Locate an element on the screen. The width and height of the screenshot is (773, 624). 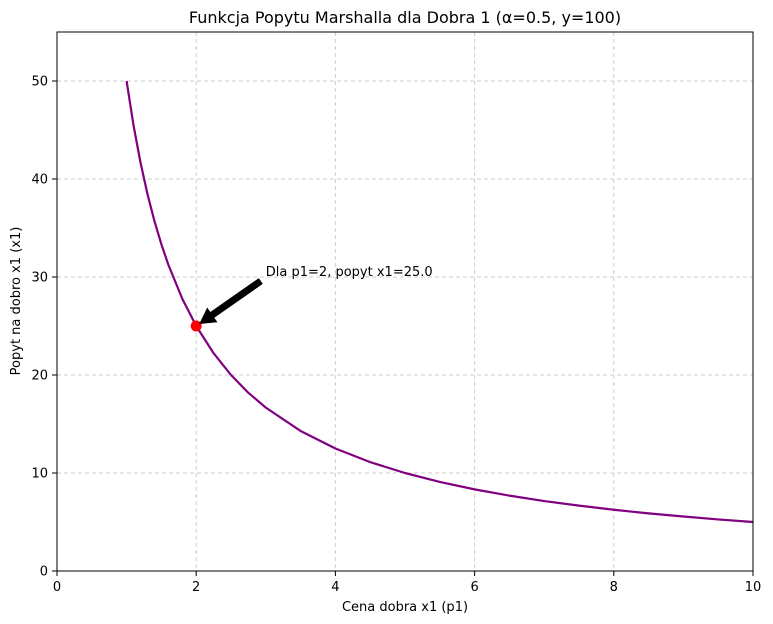
y-tick-label: 10 is located at coordinates (39, 474).